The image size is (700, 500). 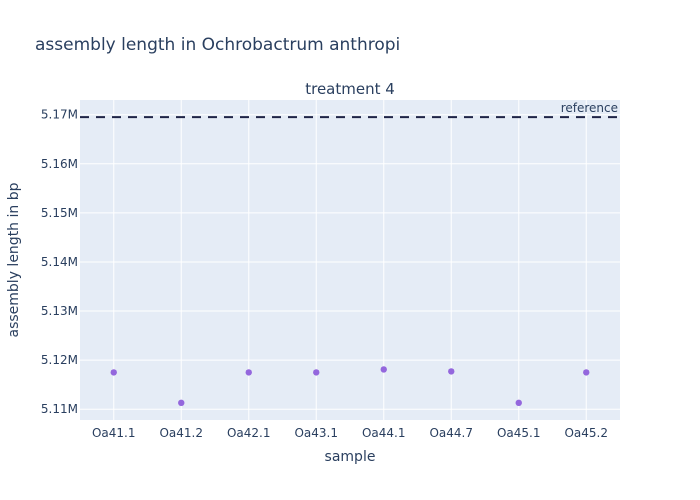 I want to click on y-tick-label: 5.12M, so click(x=59, y=360).